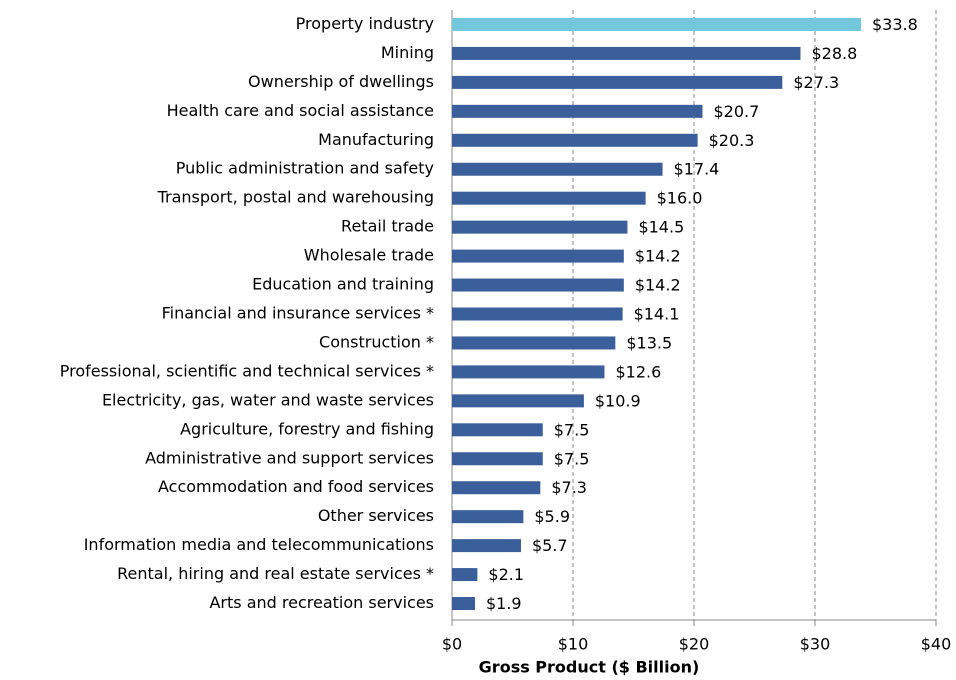 The height and width of the screenshot is (680, 956). Describe the element at coordinates (407, 52) in the screenshot. I see `y-tick-label: Mining` at that location.